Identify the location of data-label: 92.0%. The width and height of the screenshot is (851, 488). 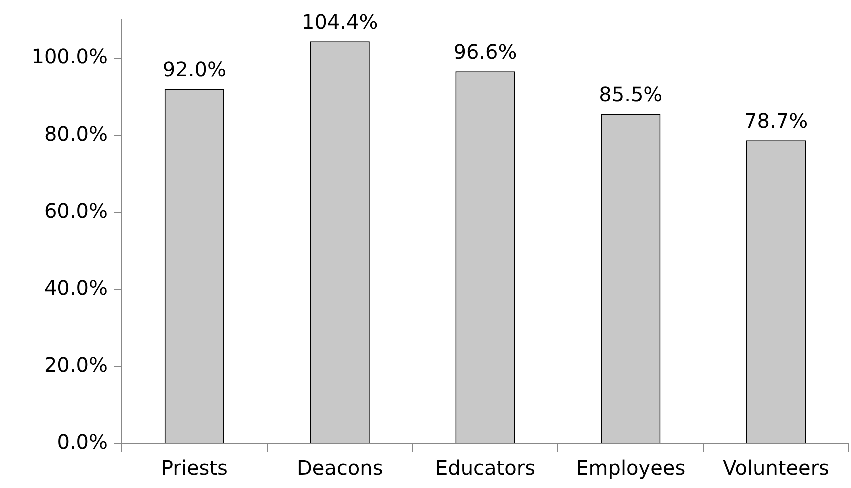
(194, 70).